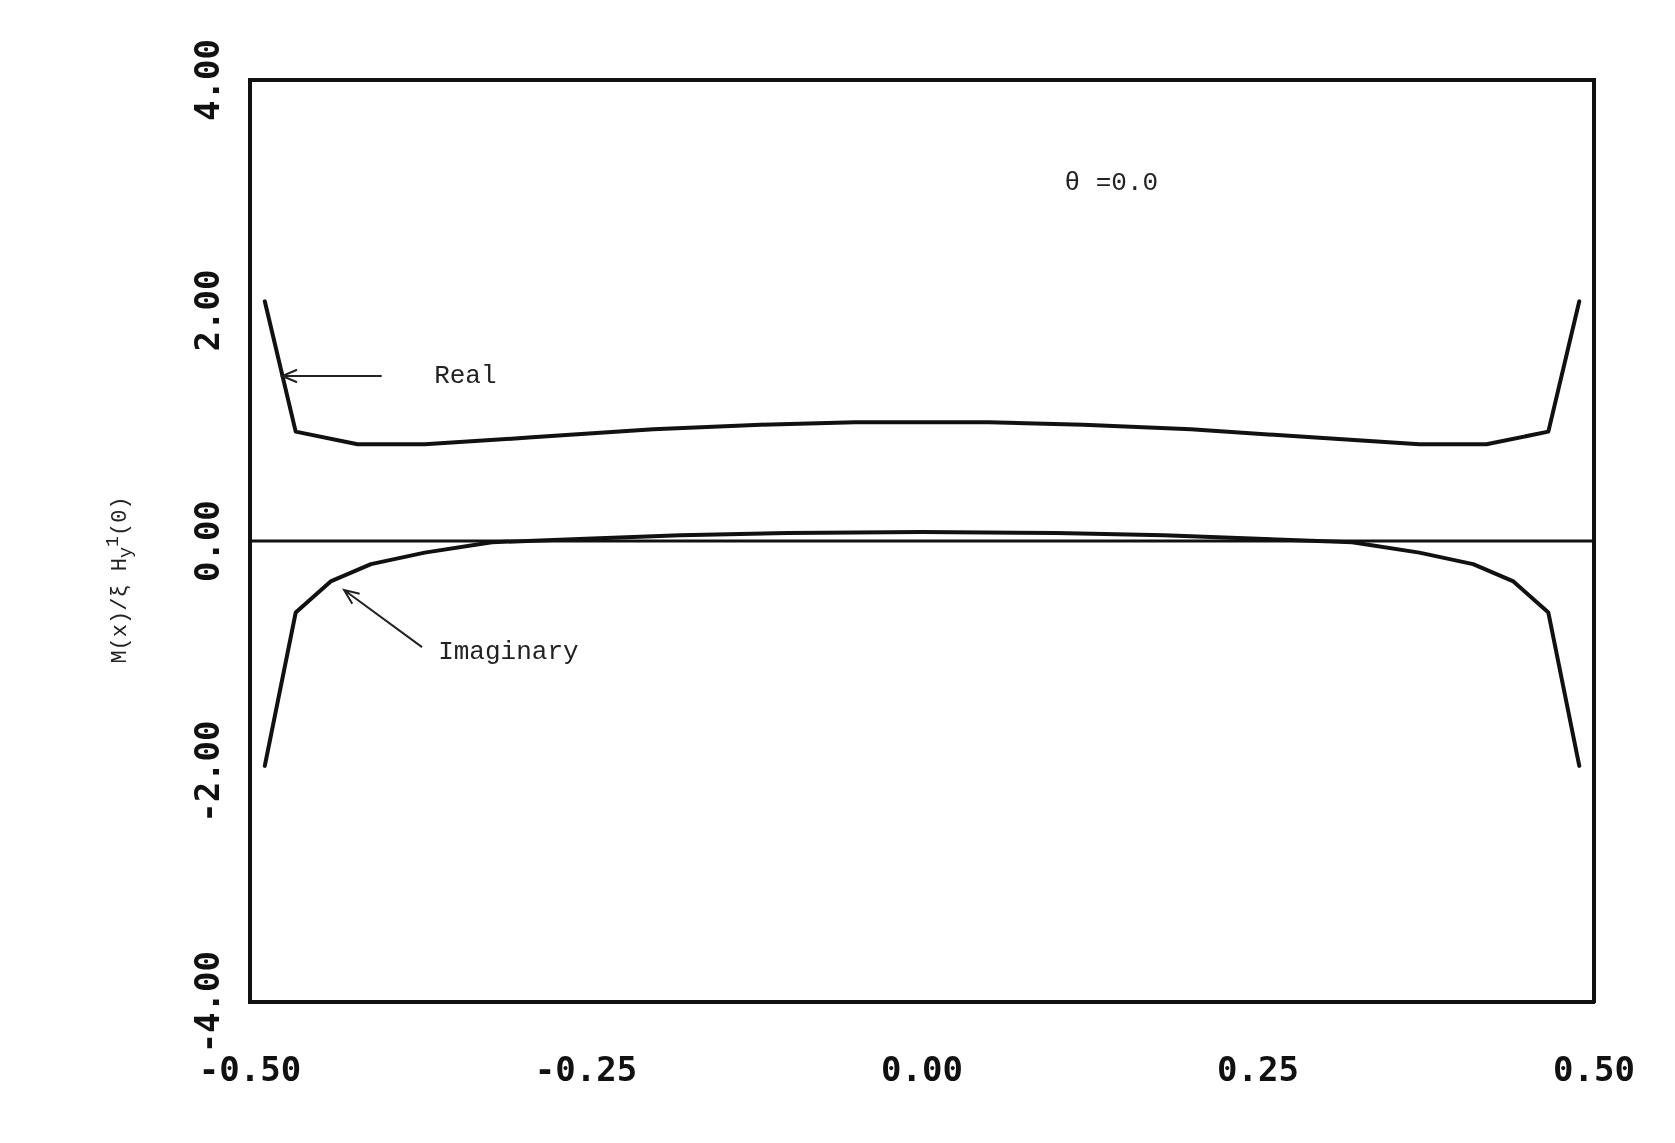 This screenshot has height=1143, width=1675. Describe the element at coordinates (206, 541) in the screenshot. I see `y-tick-label: 0.00` at that location.